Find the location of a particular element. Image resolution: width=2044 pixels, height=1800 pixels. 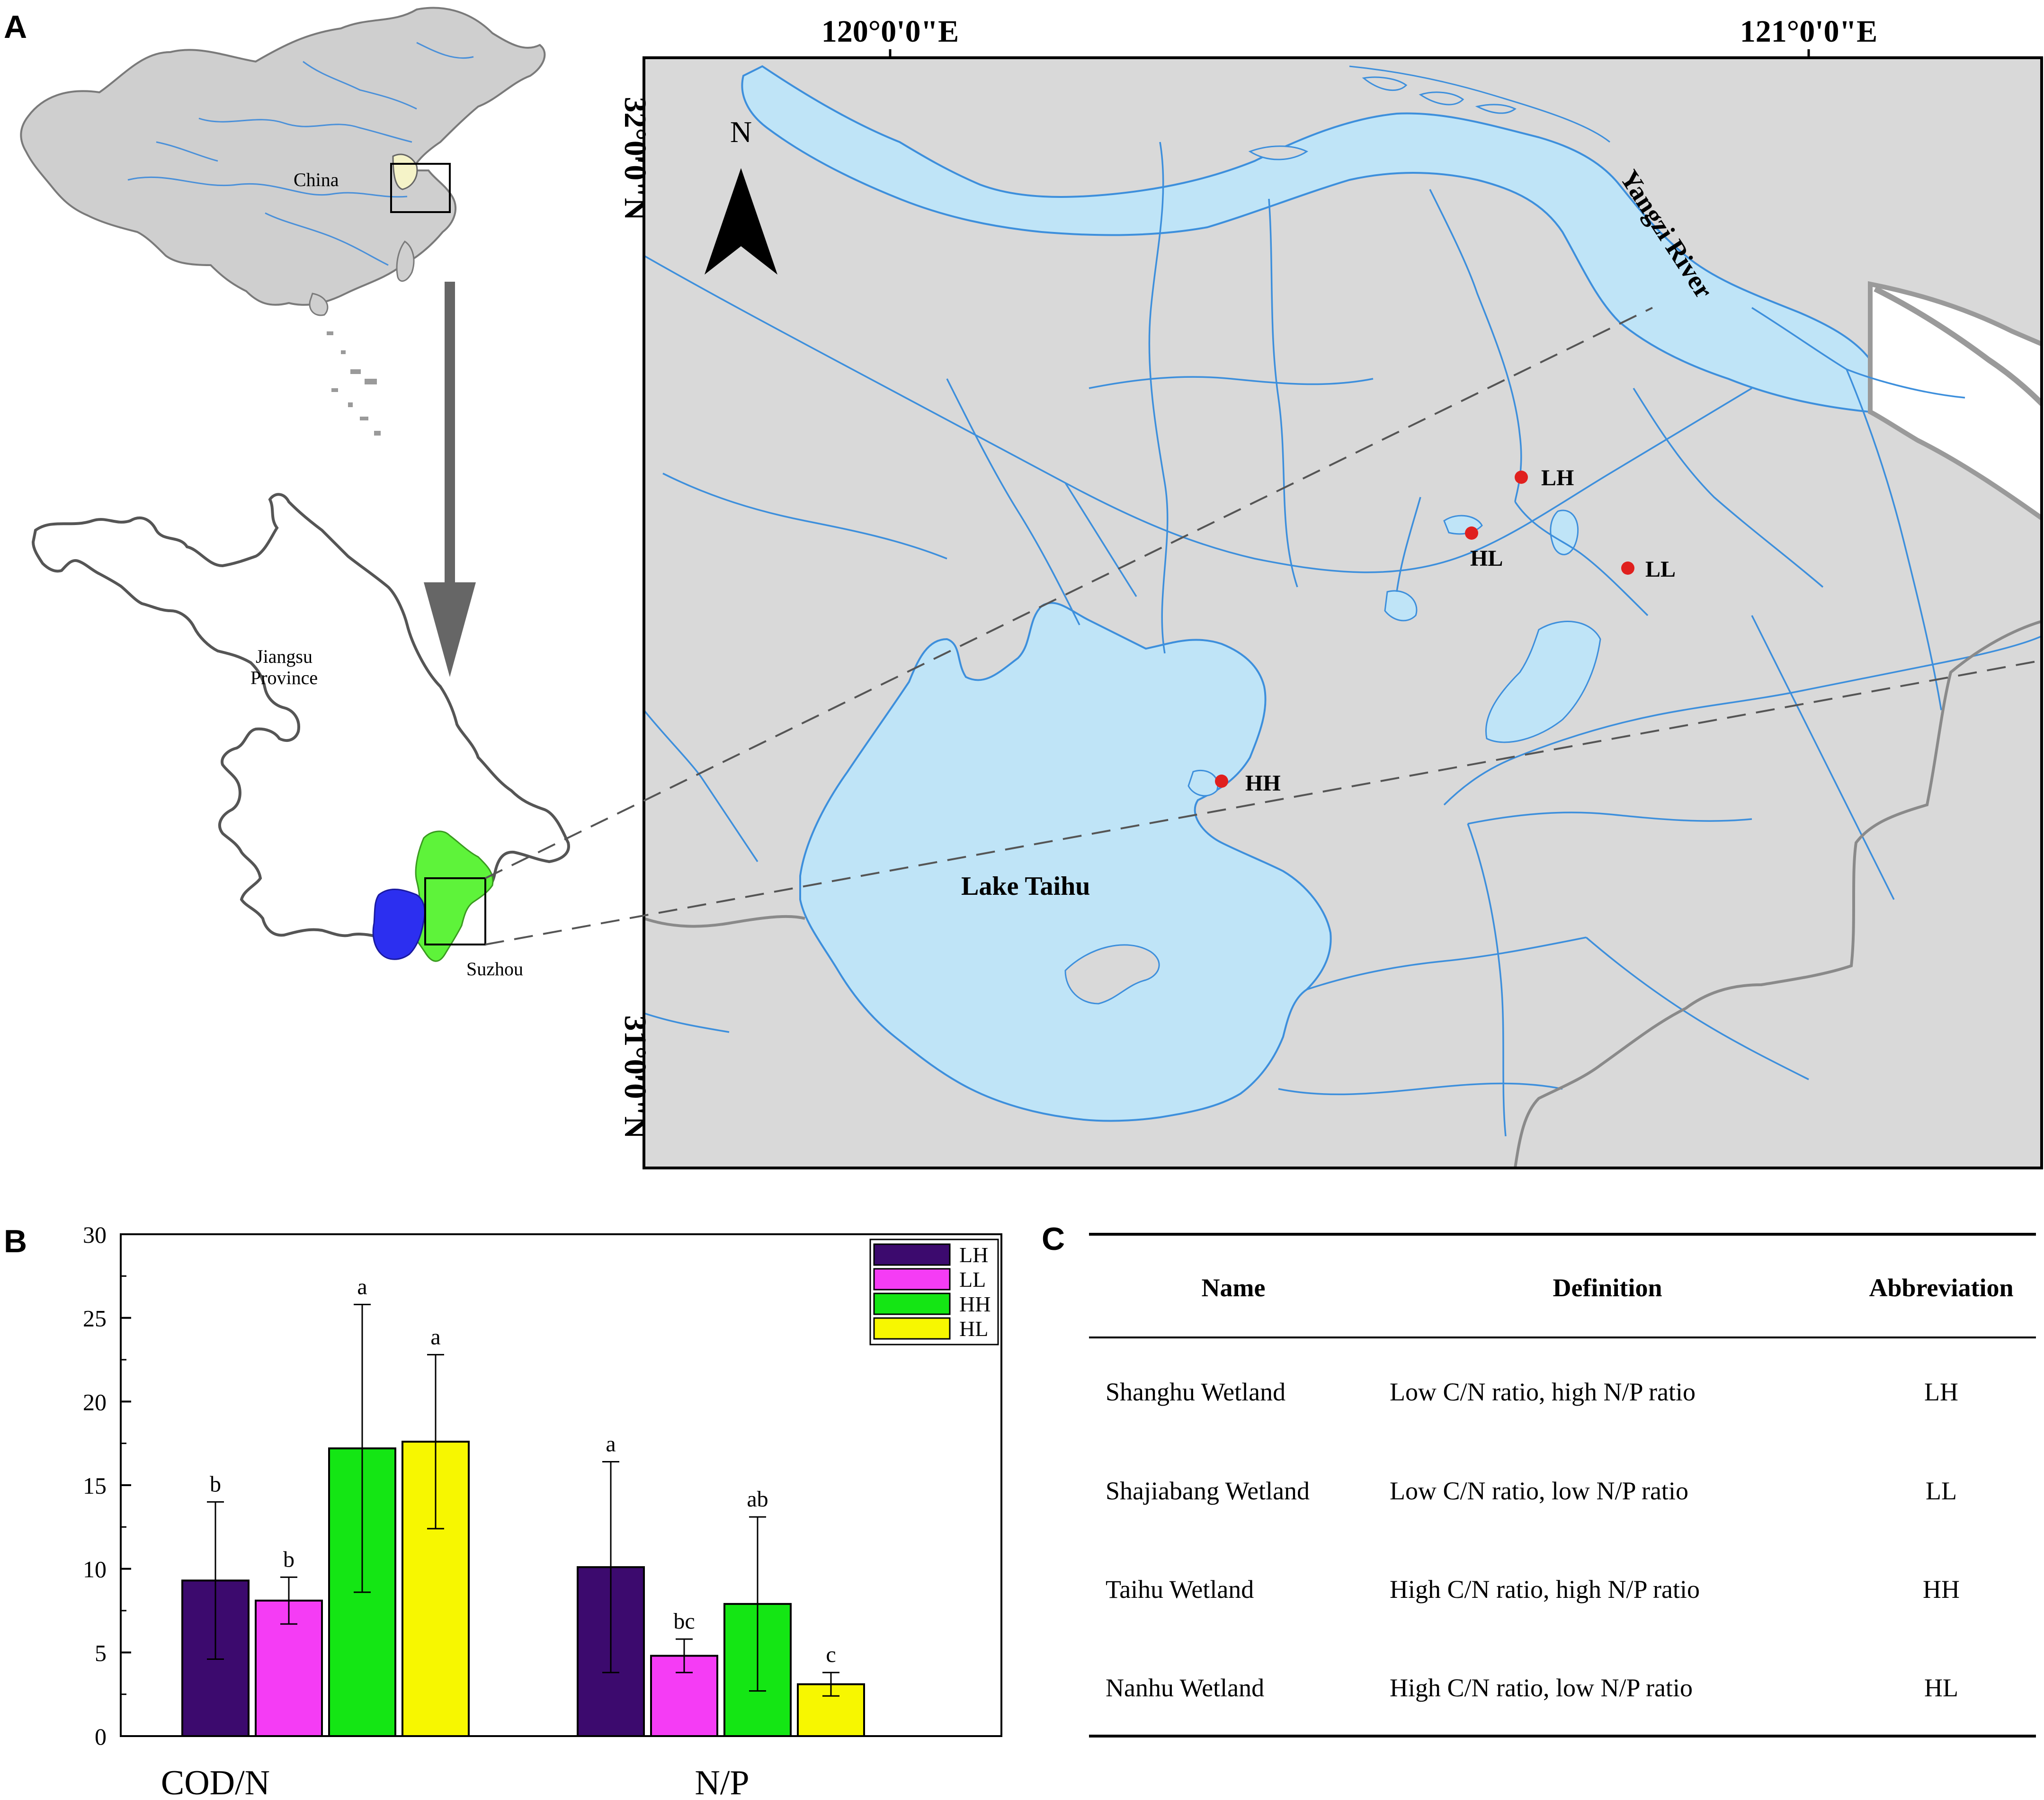

site-hh: HH is located at coordinates (1248, 783).